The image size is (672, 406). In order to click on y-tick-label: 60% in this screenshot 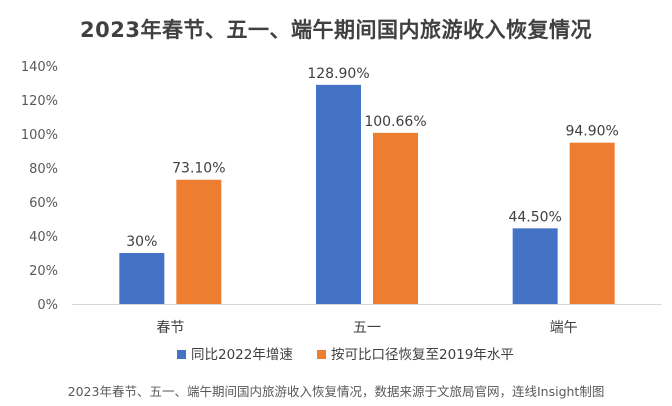, I will do `click(43, 203)`.